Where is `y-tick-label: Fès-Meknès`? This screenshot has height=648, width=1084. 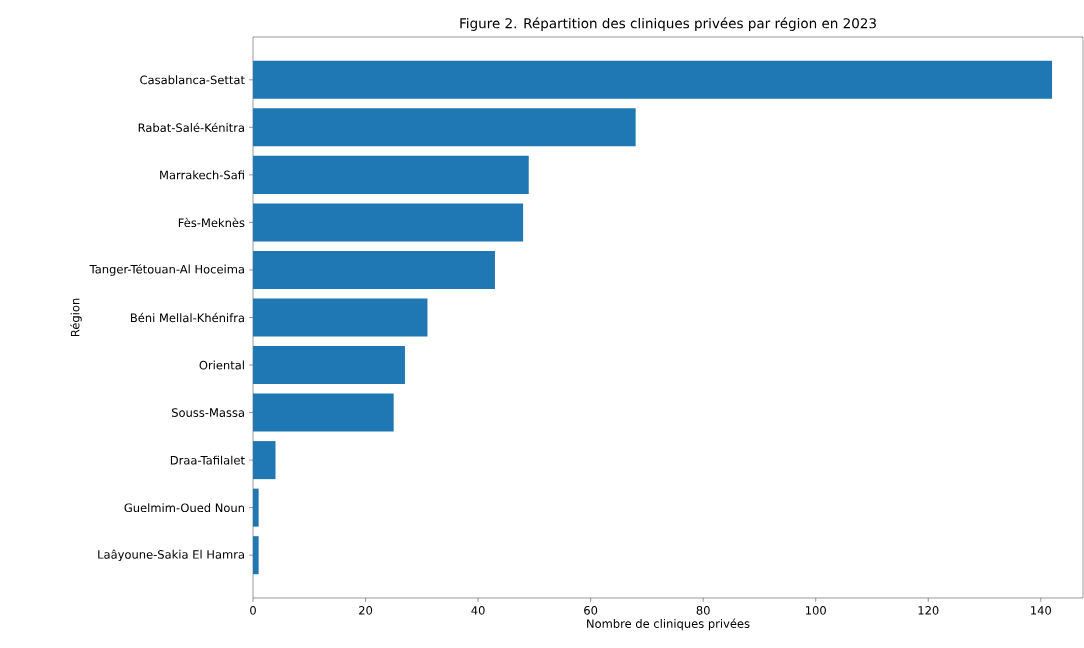
y-tick-label: Fès-Meknès is located at coordinates (211, 222).